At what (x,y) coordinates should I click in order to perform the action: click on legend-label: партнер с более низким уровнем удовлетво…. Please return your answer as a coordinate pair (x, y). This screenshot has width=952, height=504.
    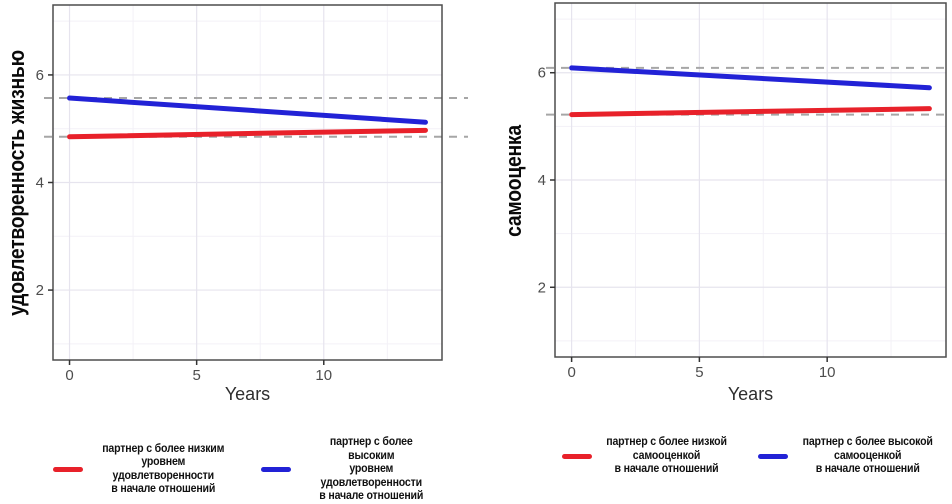
    Looking at the image, I should click on (163, 469).